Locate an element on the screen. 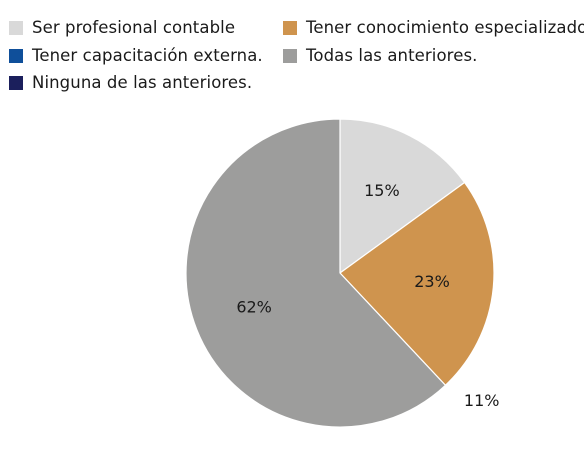 The height and width of the screenshot is (462, 584). legend-label: Tener capacitación externa. is located at coordinates (147, 55).